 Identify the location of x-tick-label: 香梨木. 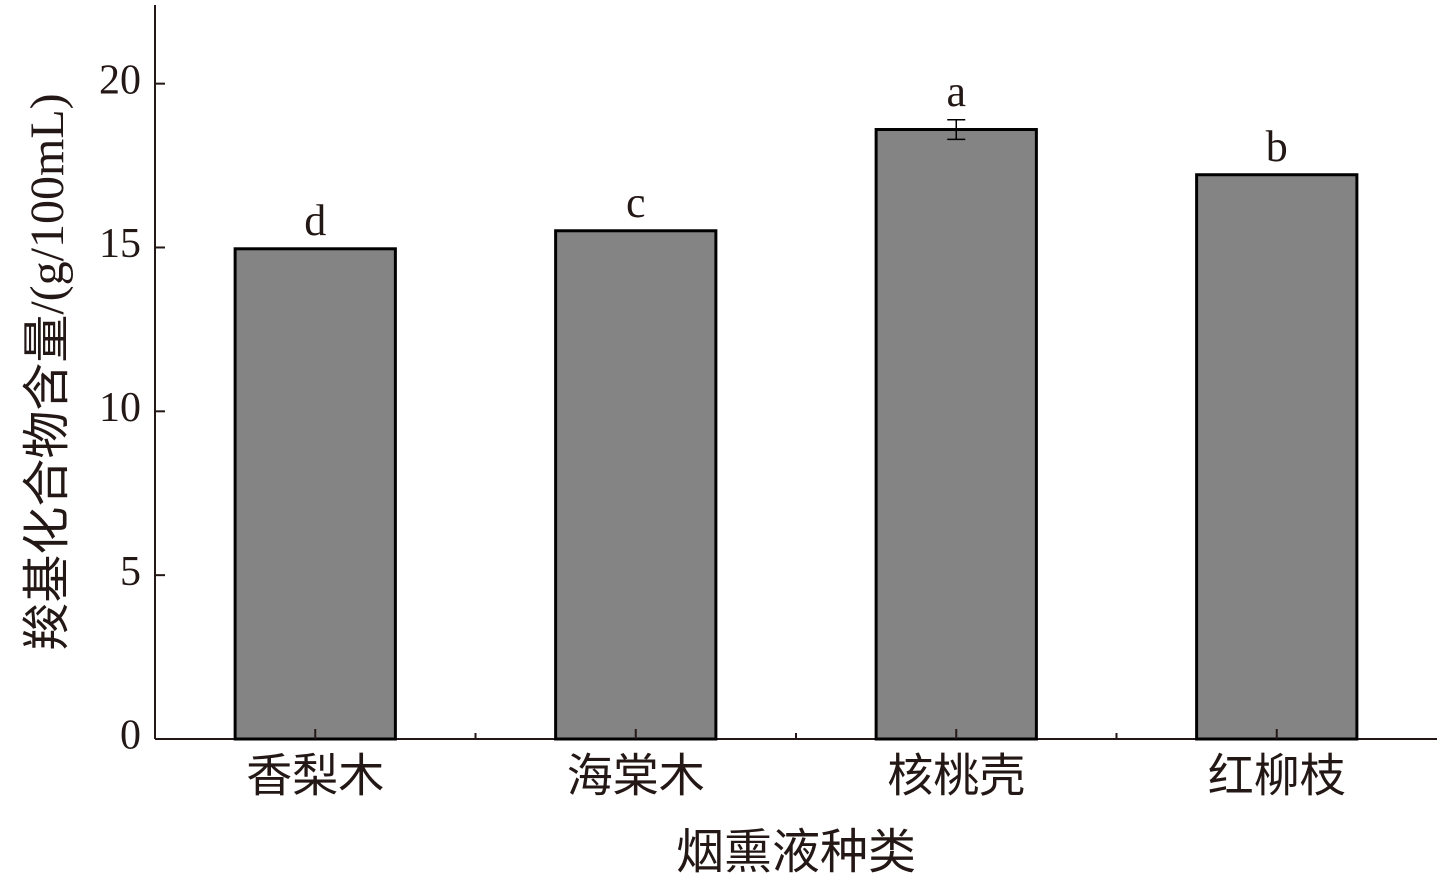
(315, 776).